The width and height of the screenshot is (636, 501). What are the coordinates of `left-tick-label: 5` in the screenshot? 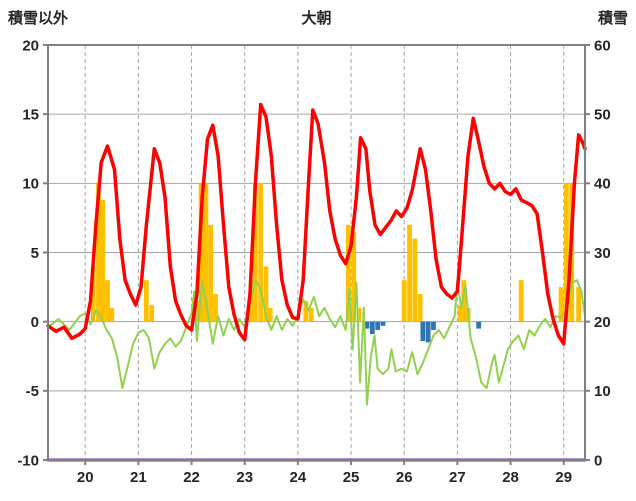 It's located at (35, 253).